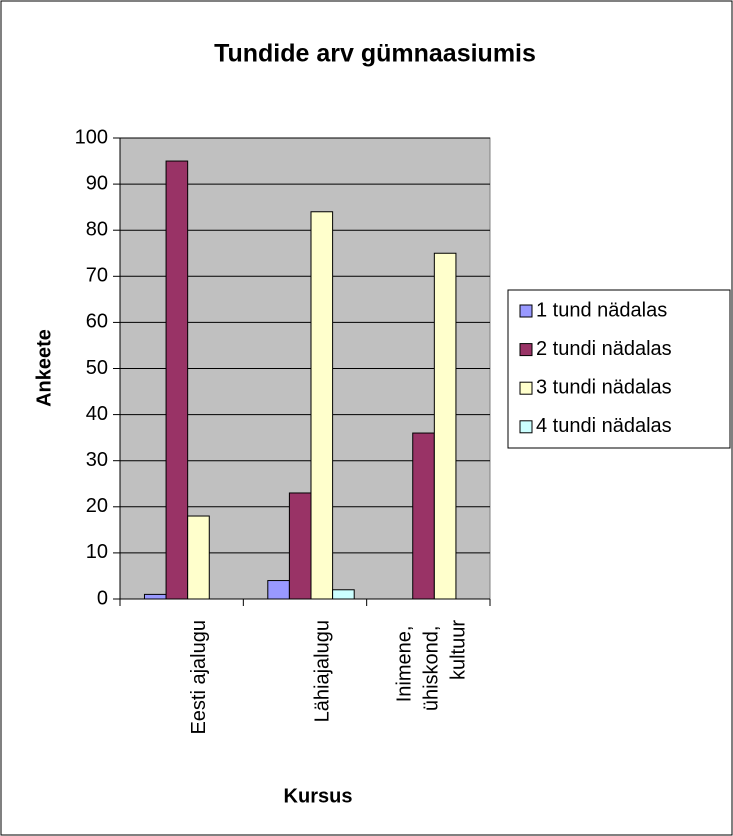 Image resolution: width=733 pixels, height=836 pixels. Describe the element at coordinates (601, 310) in the screenshot. I see `legend-label: 1 tund nädalas` at that location.